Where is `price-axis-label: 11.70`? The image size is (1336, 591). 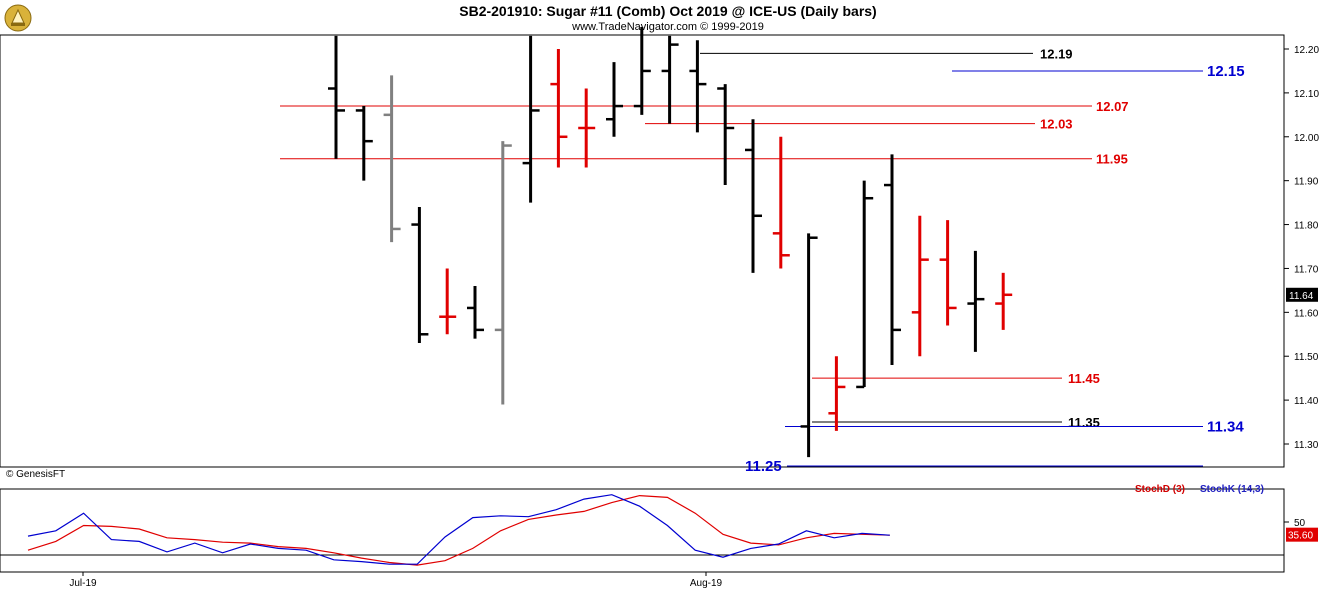
price-axis-label: 11.70 is located at coordinates (1306, 269).